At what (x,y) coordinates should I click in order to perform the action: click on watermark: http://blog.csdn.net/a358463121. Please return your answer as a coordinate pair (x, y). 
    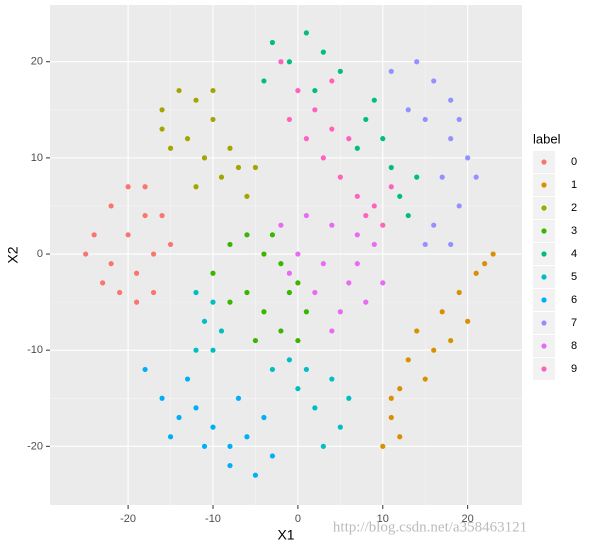
    Looking at the image, I should click on (430, 527).